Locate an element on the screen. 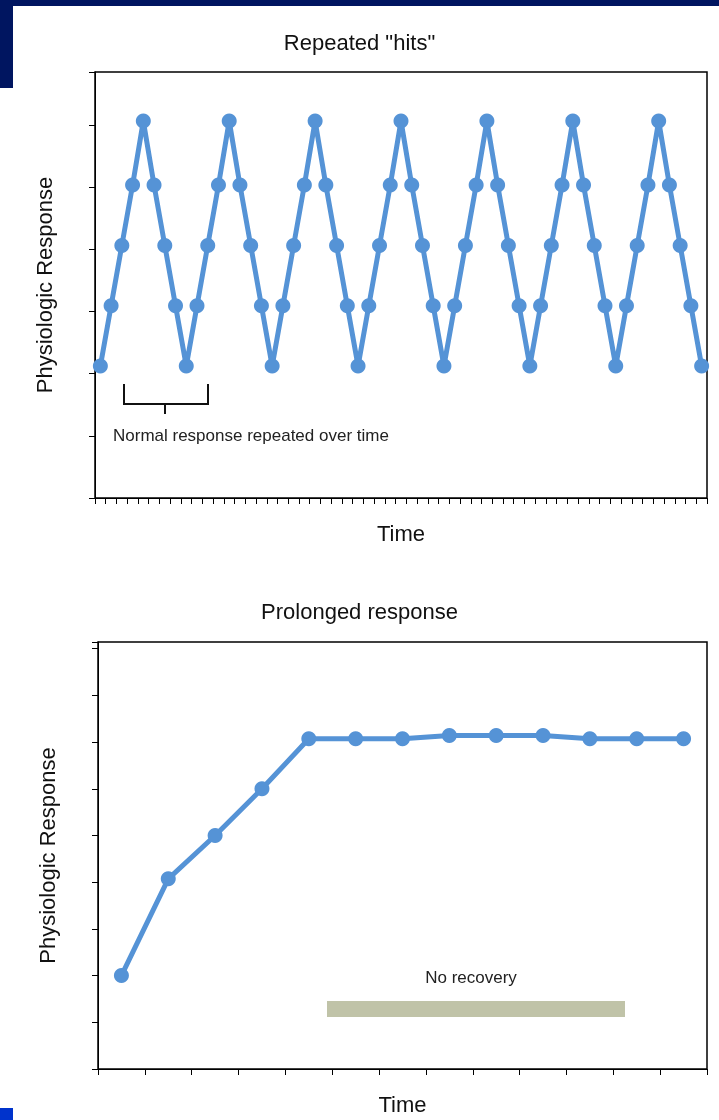 Image resolution: width=719 pixels, height=1120 pixels. annotation: Normal response repeated over time is located at coordinates (251, 435).